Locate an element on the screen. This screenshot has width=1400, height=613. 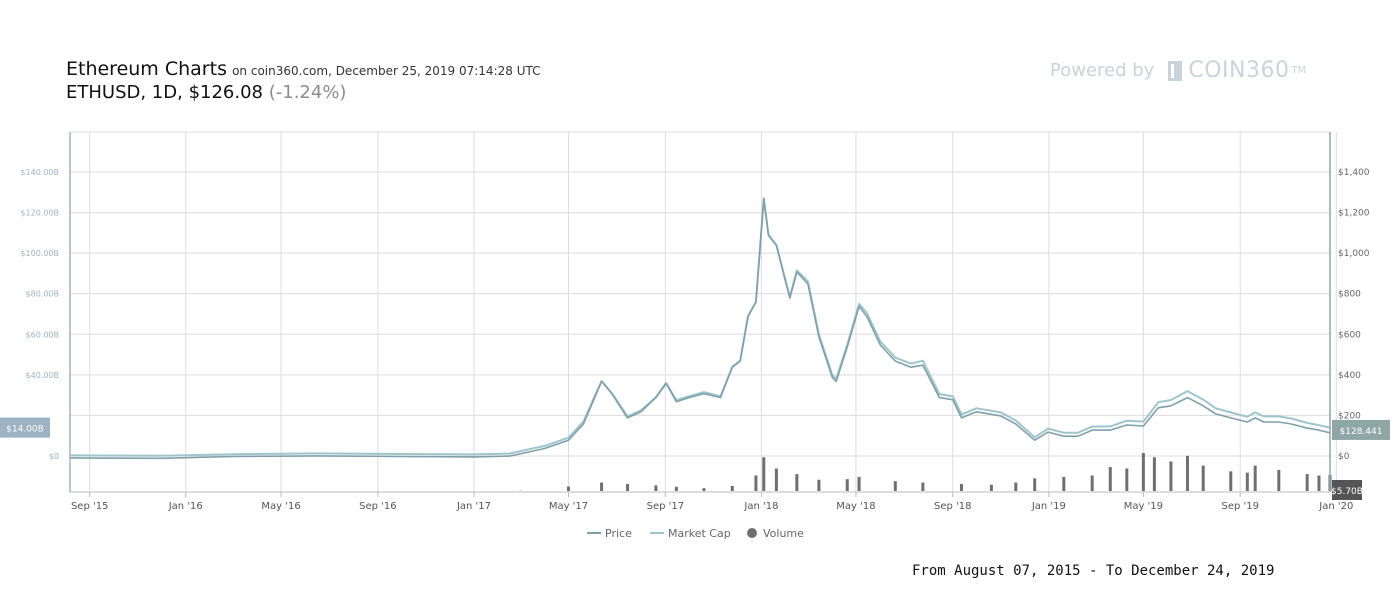
left-tick-label: $60.00B is located at coordinates (42, 334).